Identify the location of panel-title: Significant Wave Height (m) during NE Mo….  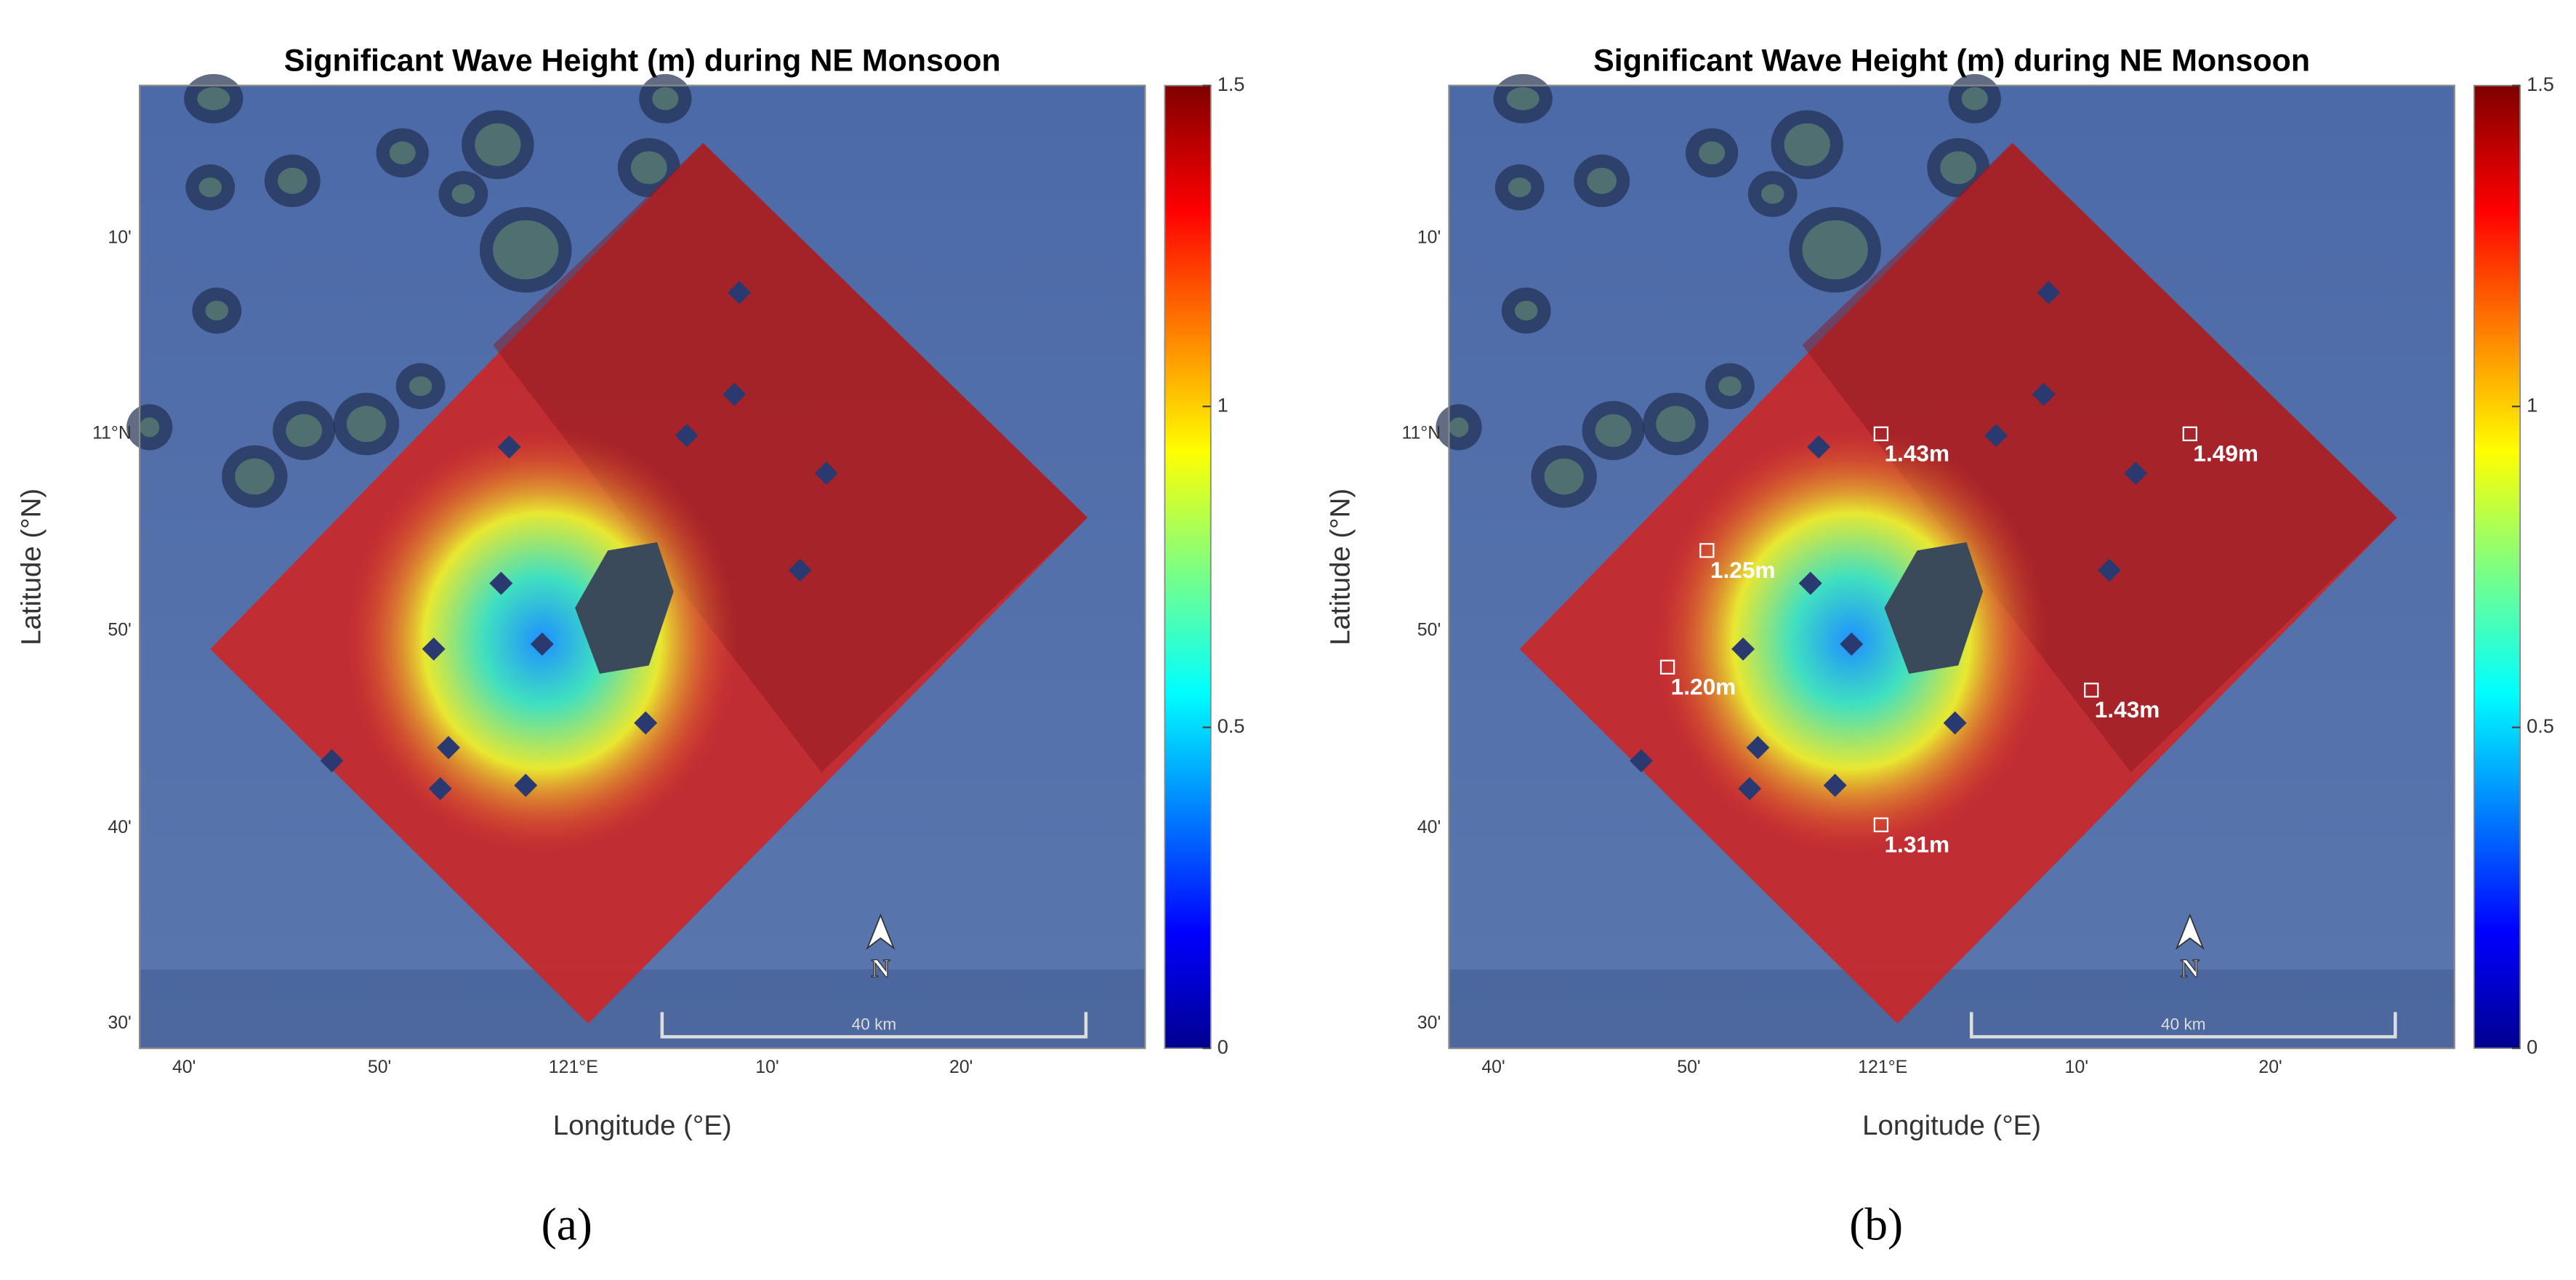
(642, 60).